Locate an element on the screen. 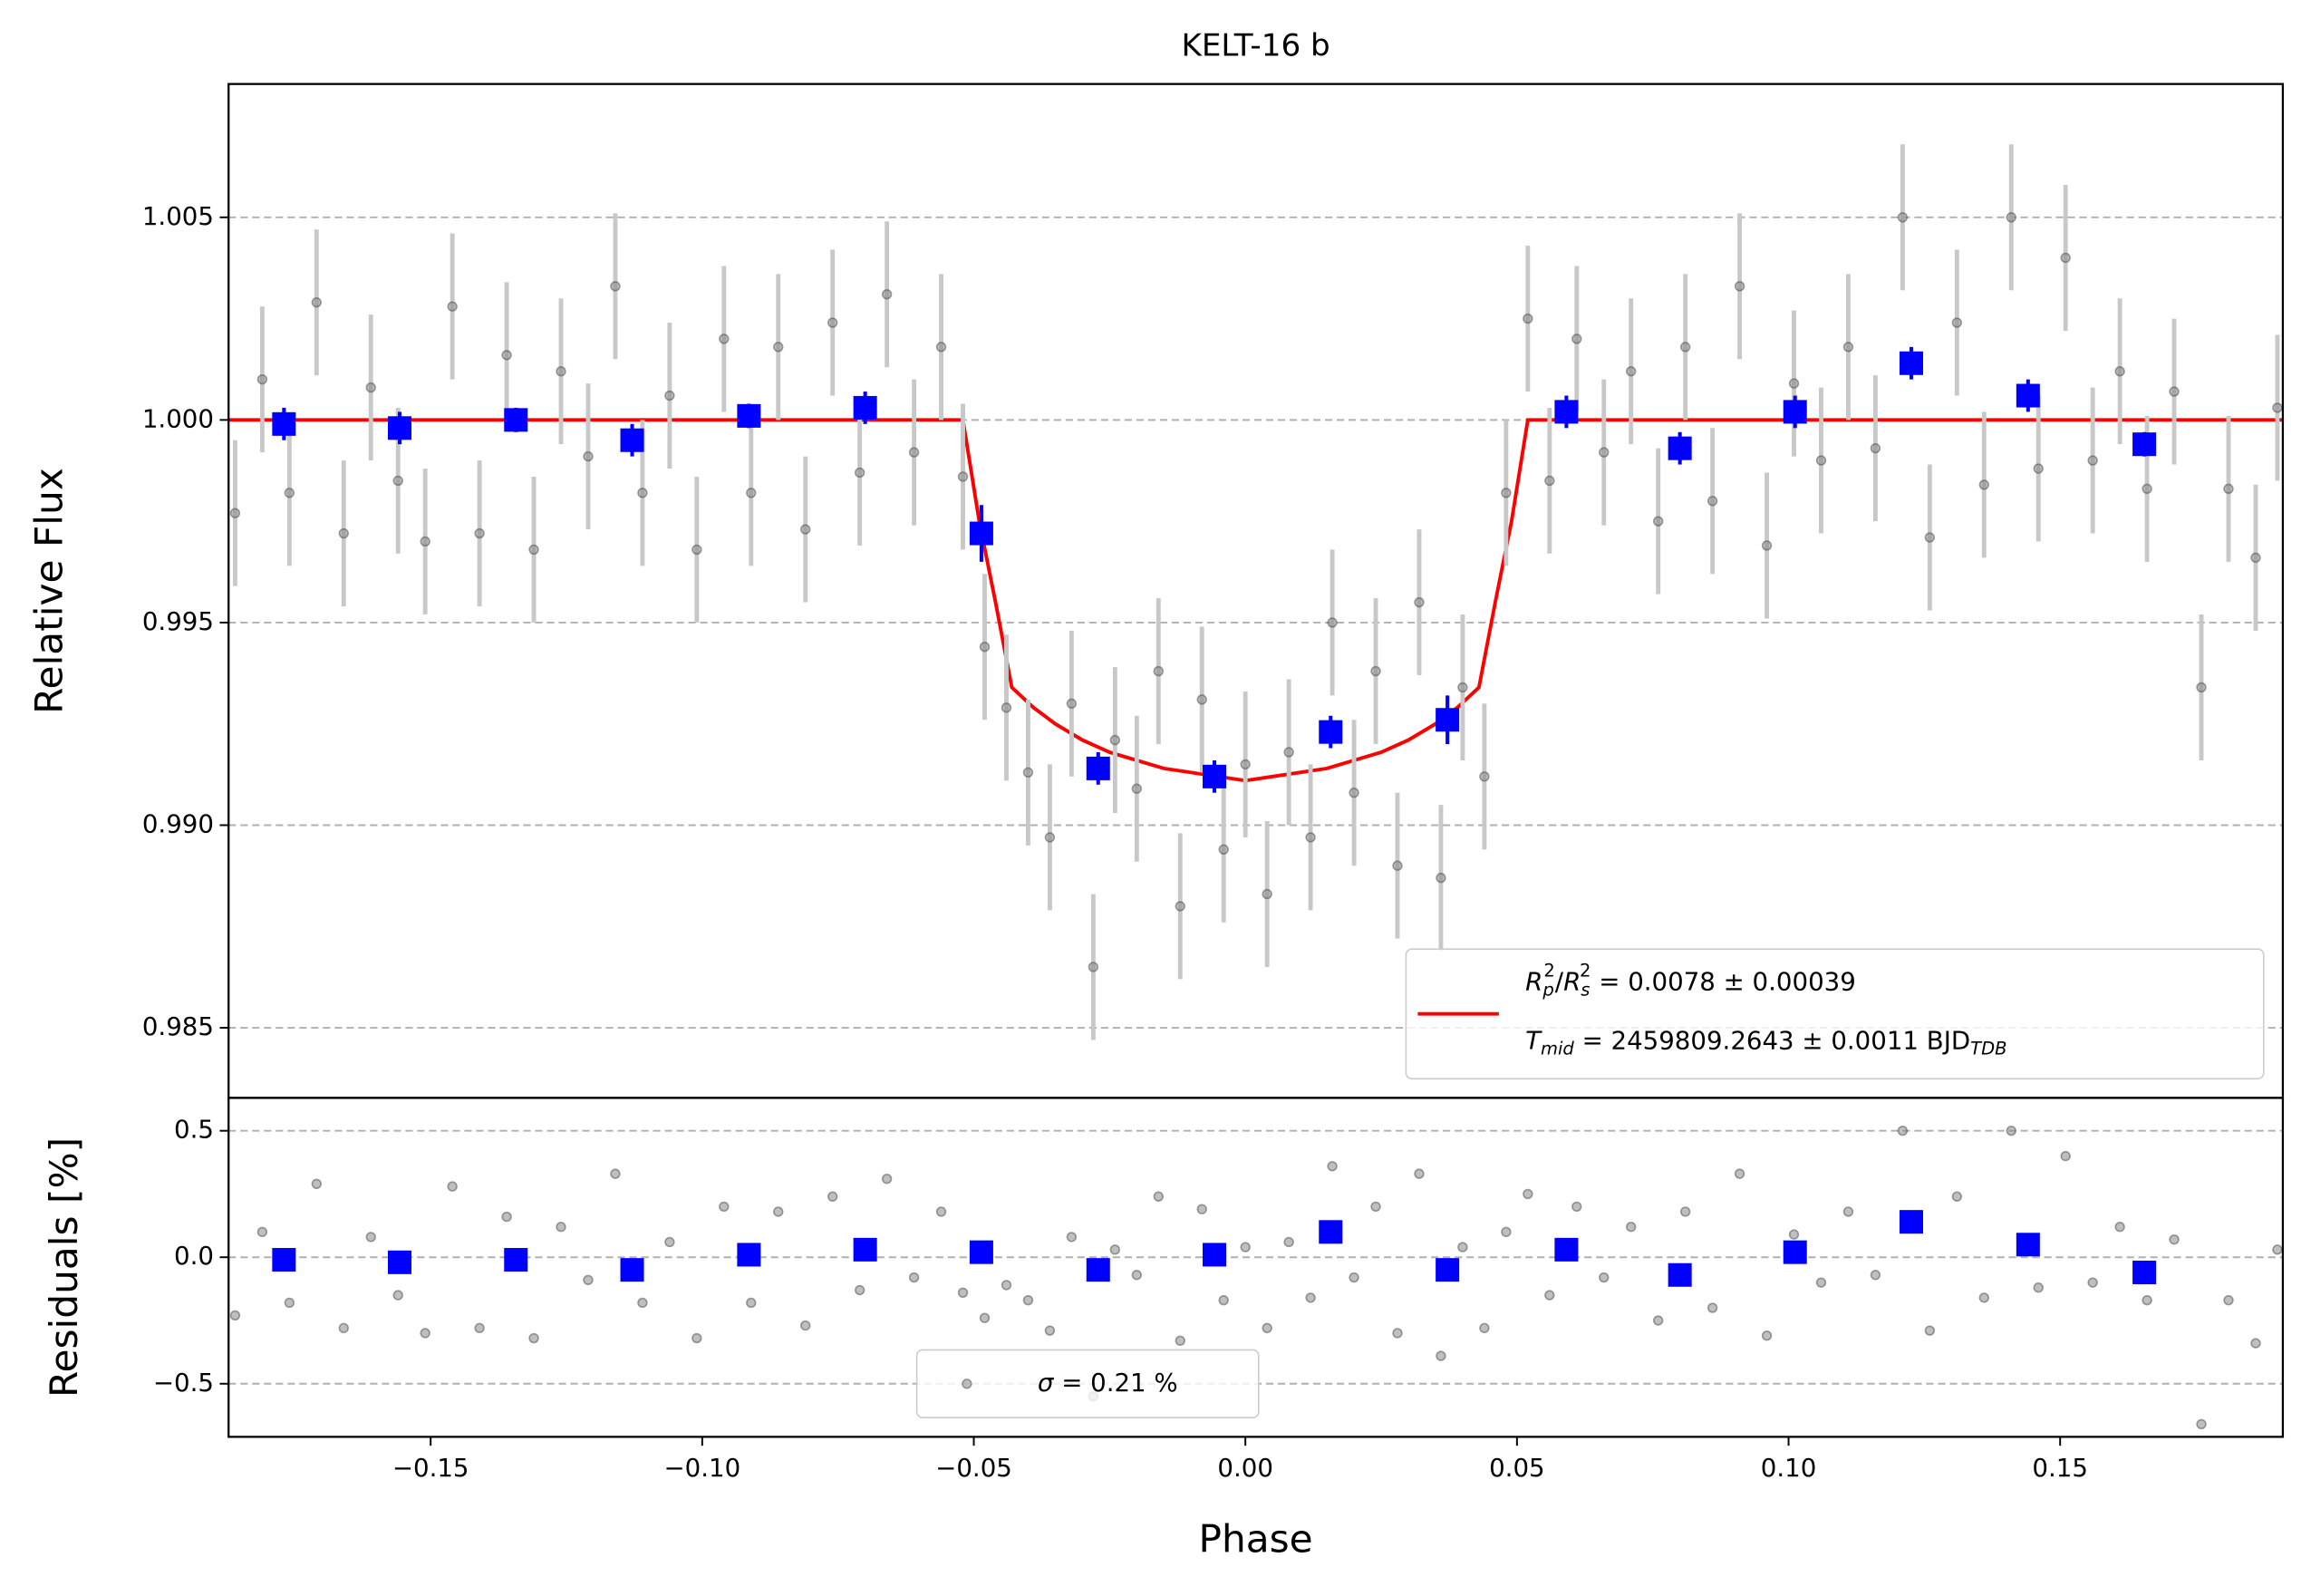 The height and width of the screenshot is (1596, 2311). y-tick-label: 0.985 is located at coordinates (178, 1026).